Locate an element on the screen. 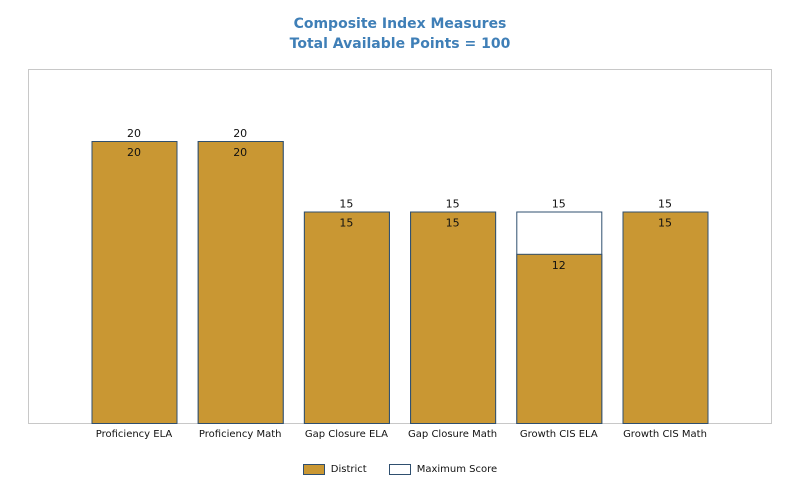 The width and height of the screenshot is (800, 500). bar-district-proficiency-math is located at coordinates (240, 282).